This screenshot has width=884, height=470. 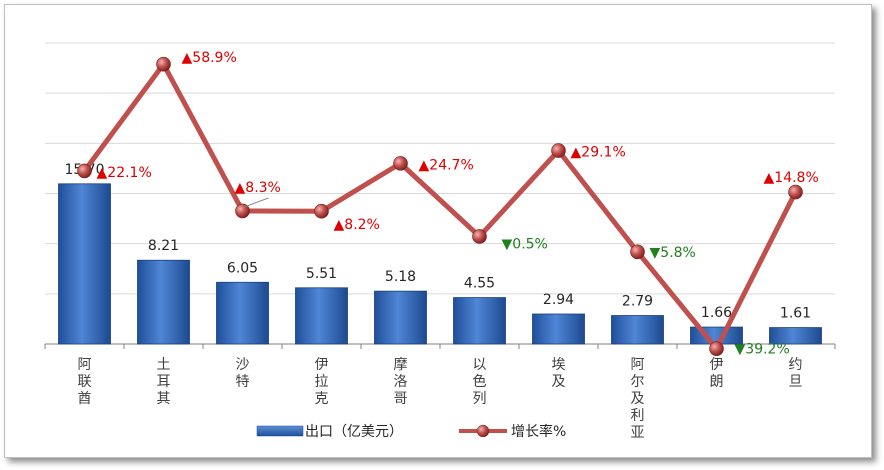 What do you see at coordinates (258, 188) in the screenshot?
I see `growth-label: ▲8.3%` at bounding box center [258, 188].